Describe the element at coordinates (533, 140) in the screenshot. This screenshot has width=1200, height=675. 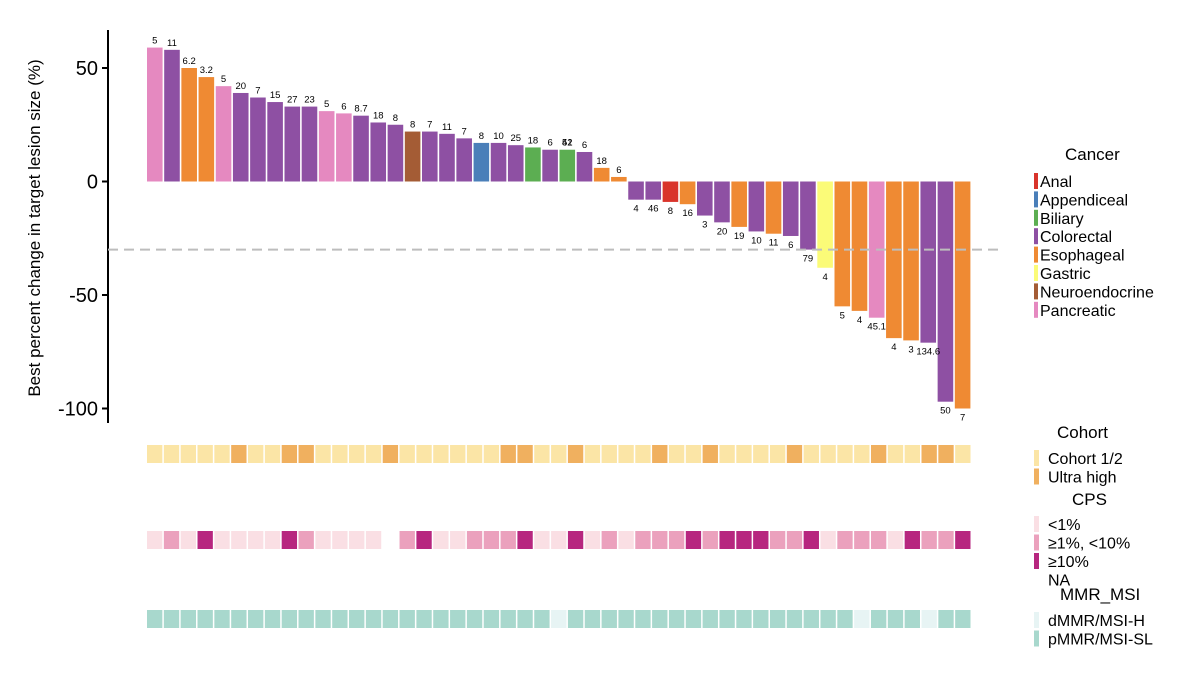
I see `bar-value-label: 18` at that location.